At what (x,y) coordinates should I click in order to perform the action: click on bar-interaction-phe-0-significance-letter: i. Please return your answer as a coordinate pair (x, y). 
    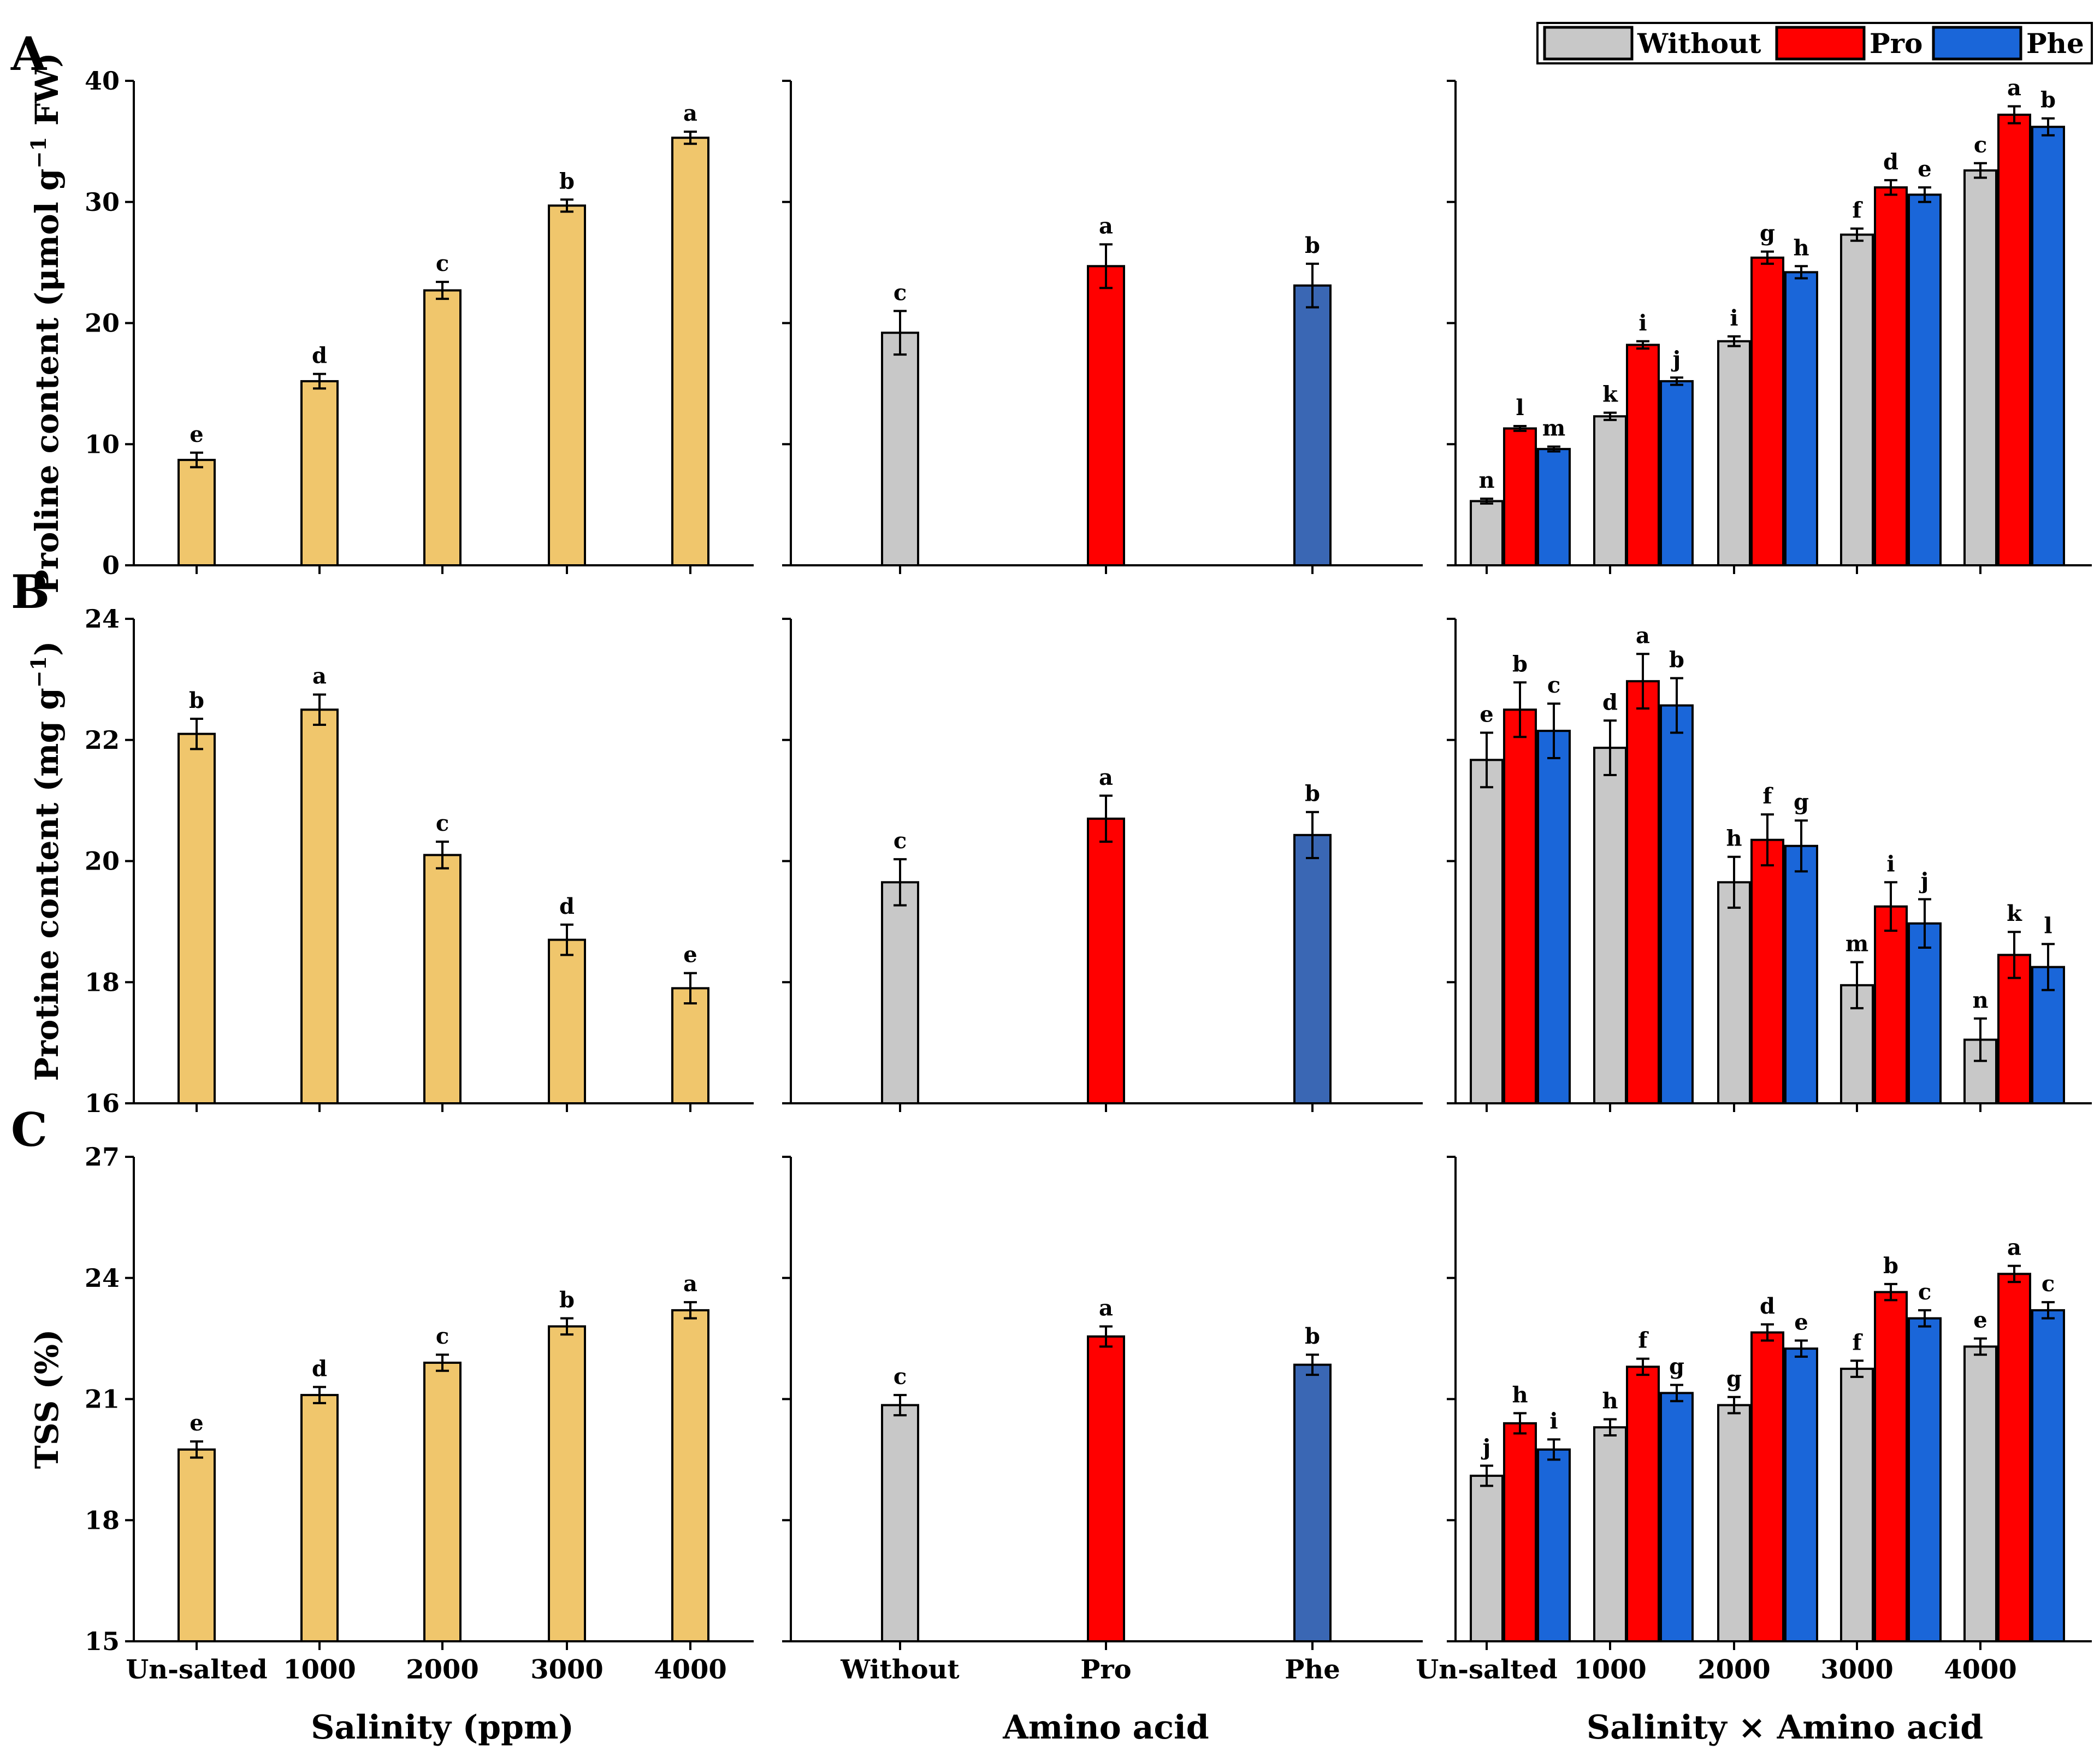
    Looking at the image, I should click on (1553, 1421).